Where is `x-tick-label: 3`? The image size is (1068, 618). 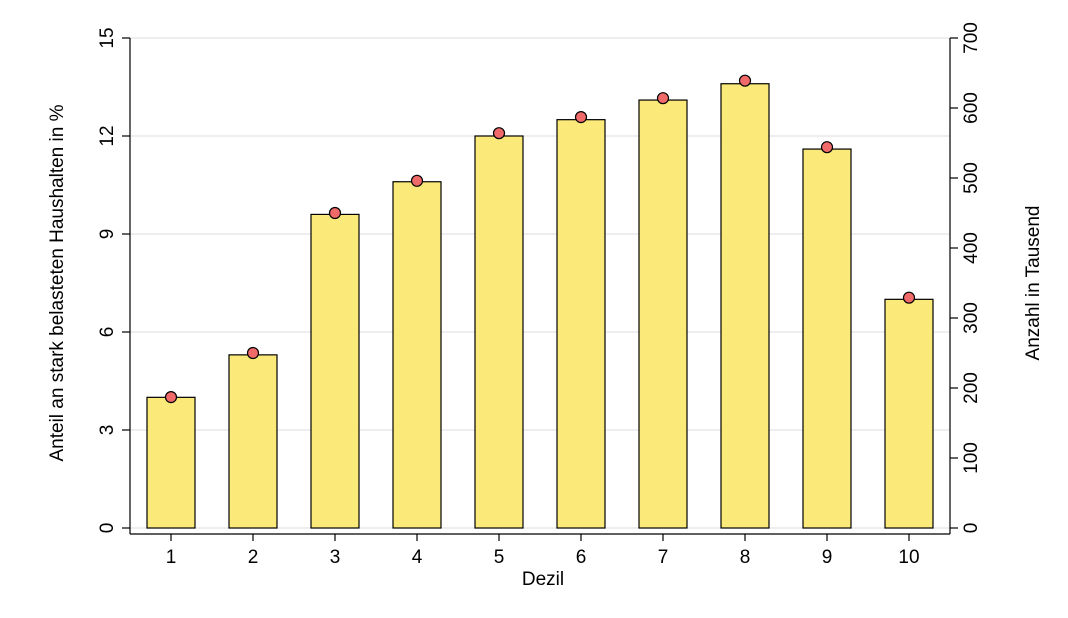 x-tick-label: 3 is located at coordinates (335, 557).